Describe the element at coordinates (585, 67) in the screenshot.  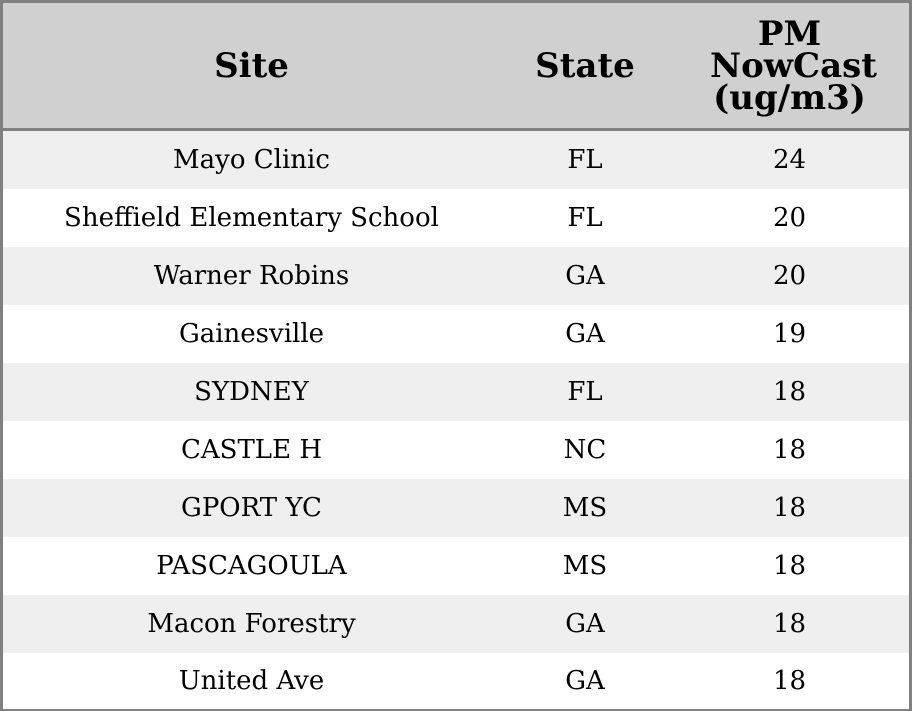
I see `column-header-state: State` at that location.